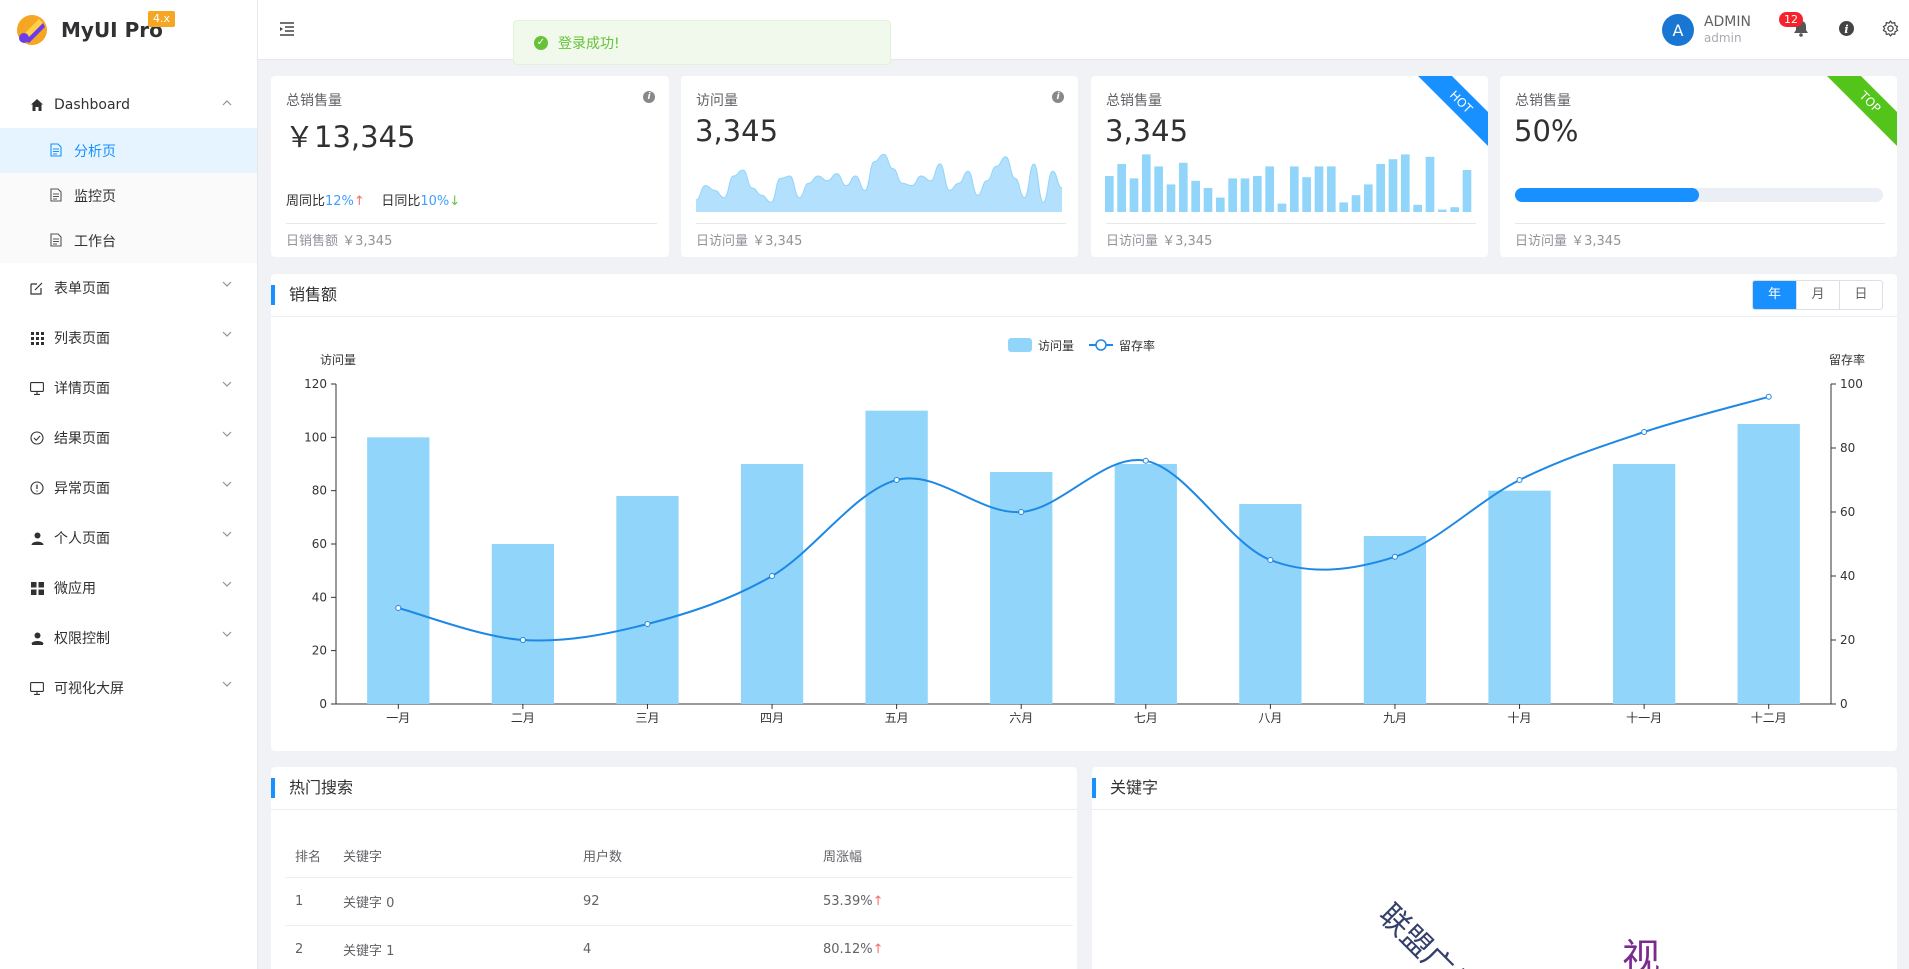  What do you see at coordinates (1020, 345) in the screenshot?
I see `legend-bar-swatch` at bounding box center [1020, 345].